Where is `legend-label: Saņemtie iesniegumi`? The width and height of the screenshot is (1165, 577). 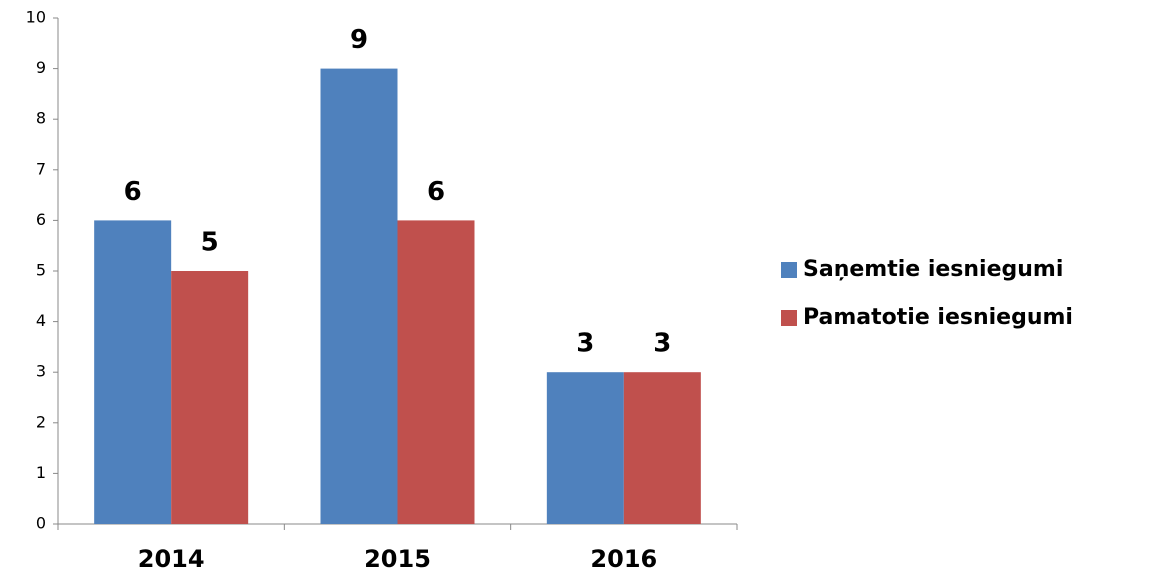 legend-label: Saņemtie iesniegumi is located at coordinates (933, 269).